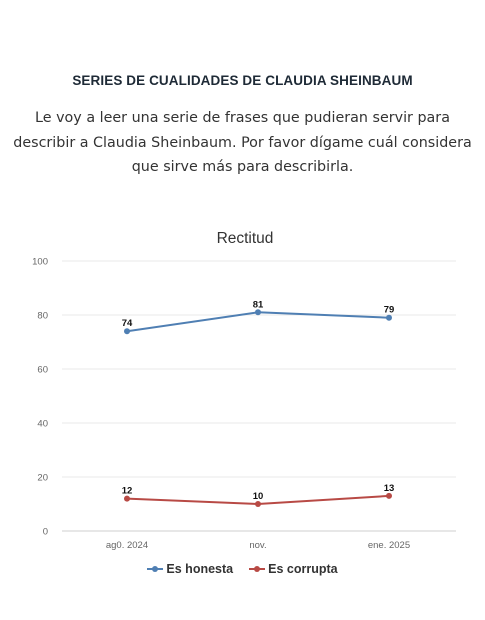  What do you see at coordinates (127, 323) in the screenshot?
I see `data-label: 74` at bounding box center [127, 323].